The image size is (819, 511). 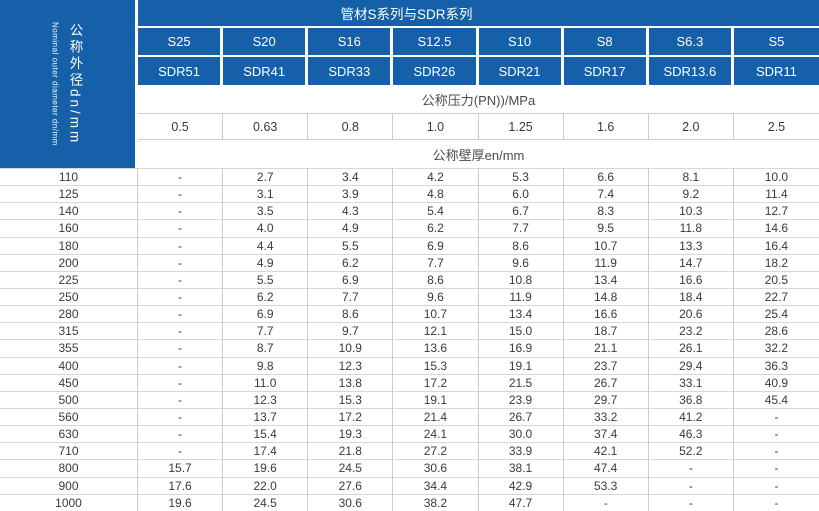 What do you see at coordinates (521, 485) in the screenshot?
I see `wall-thickness-cell: 42.9` at bounding box center [521, 485].